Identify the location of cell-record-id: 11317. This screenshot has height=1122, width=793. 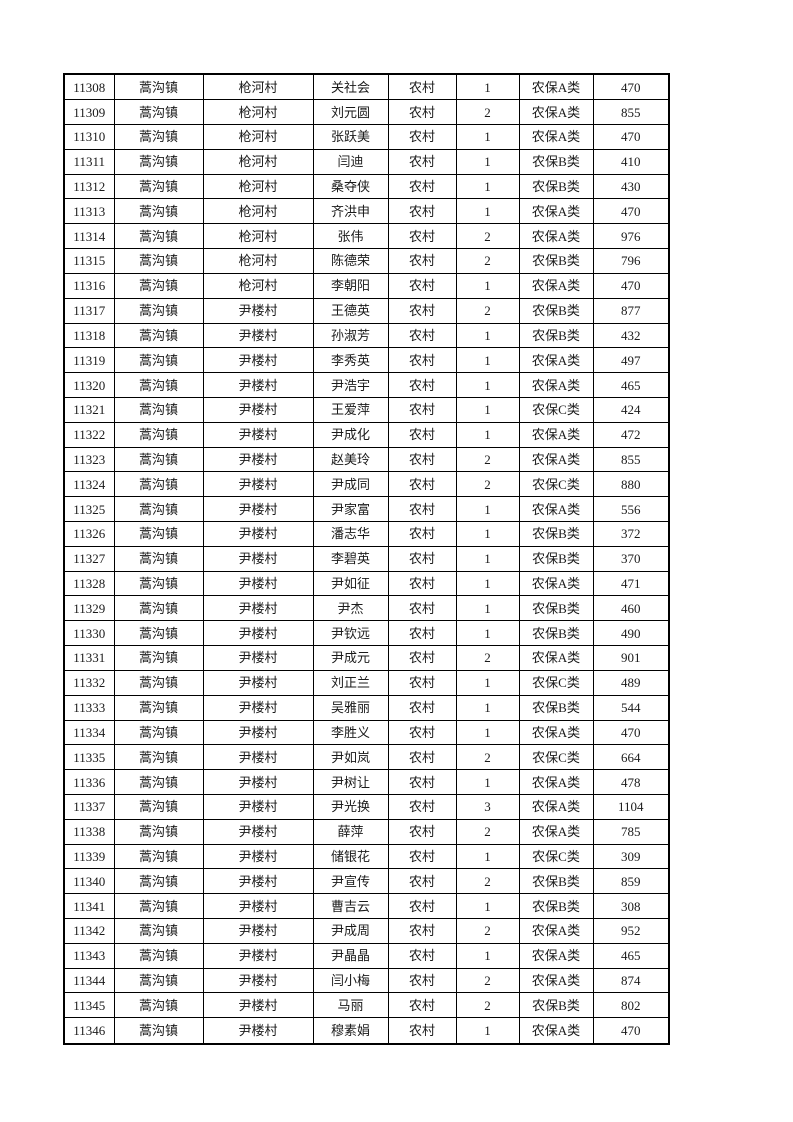
(89, 310).